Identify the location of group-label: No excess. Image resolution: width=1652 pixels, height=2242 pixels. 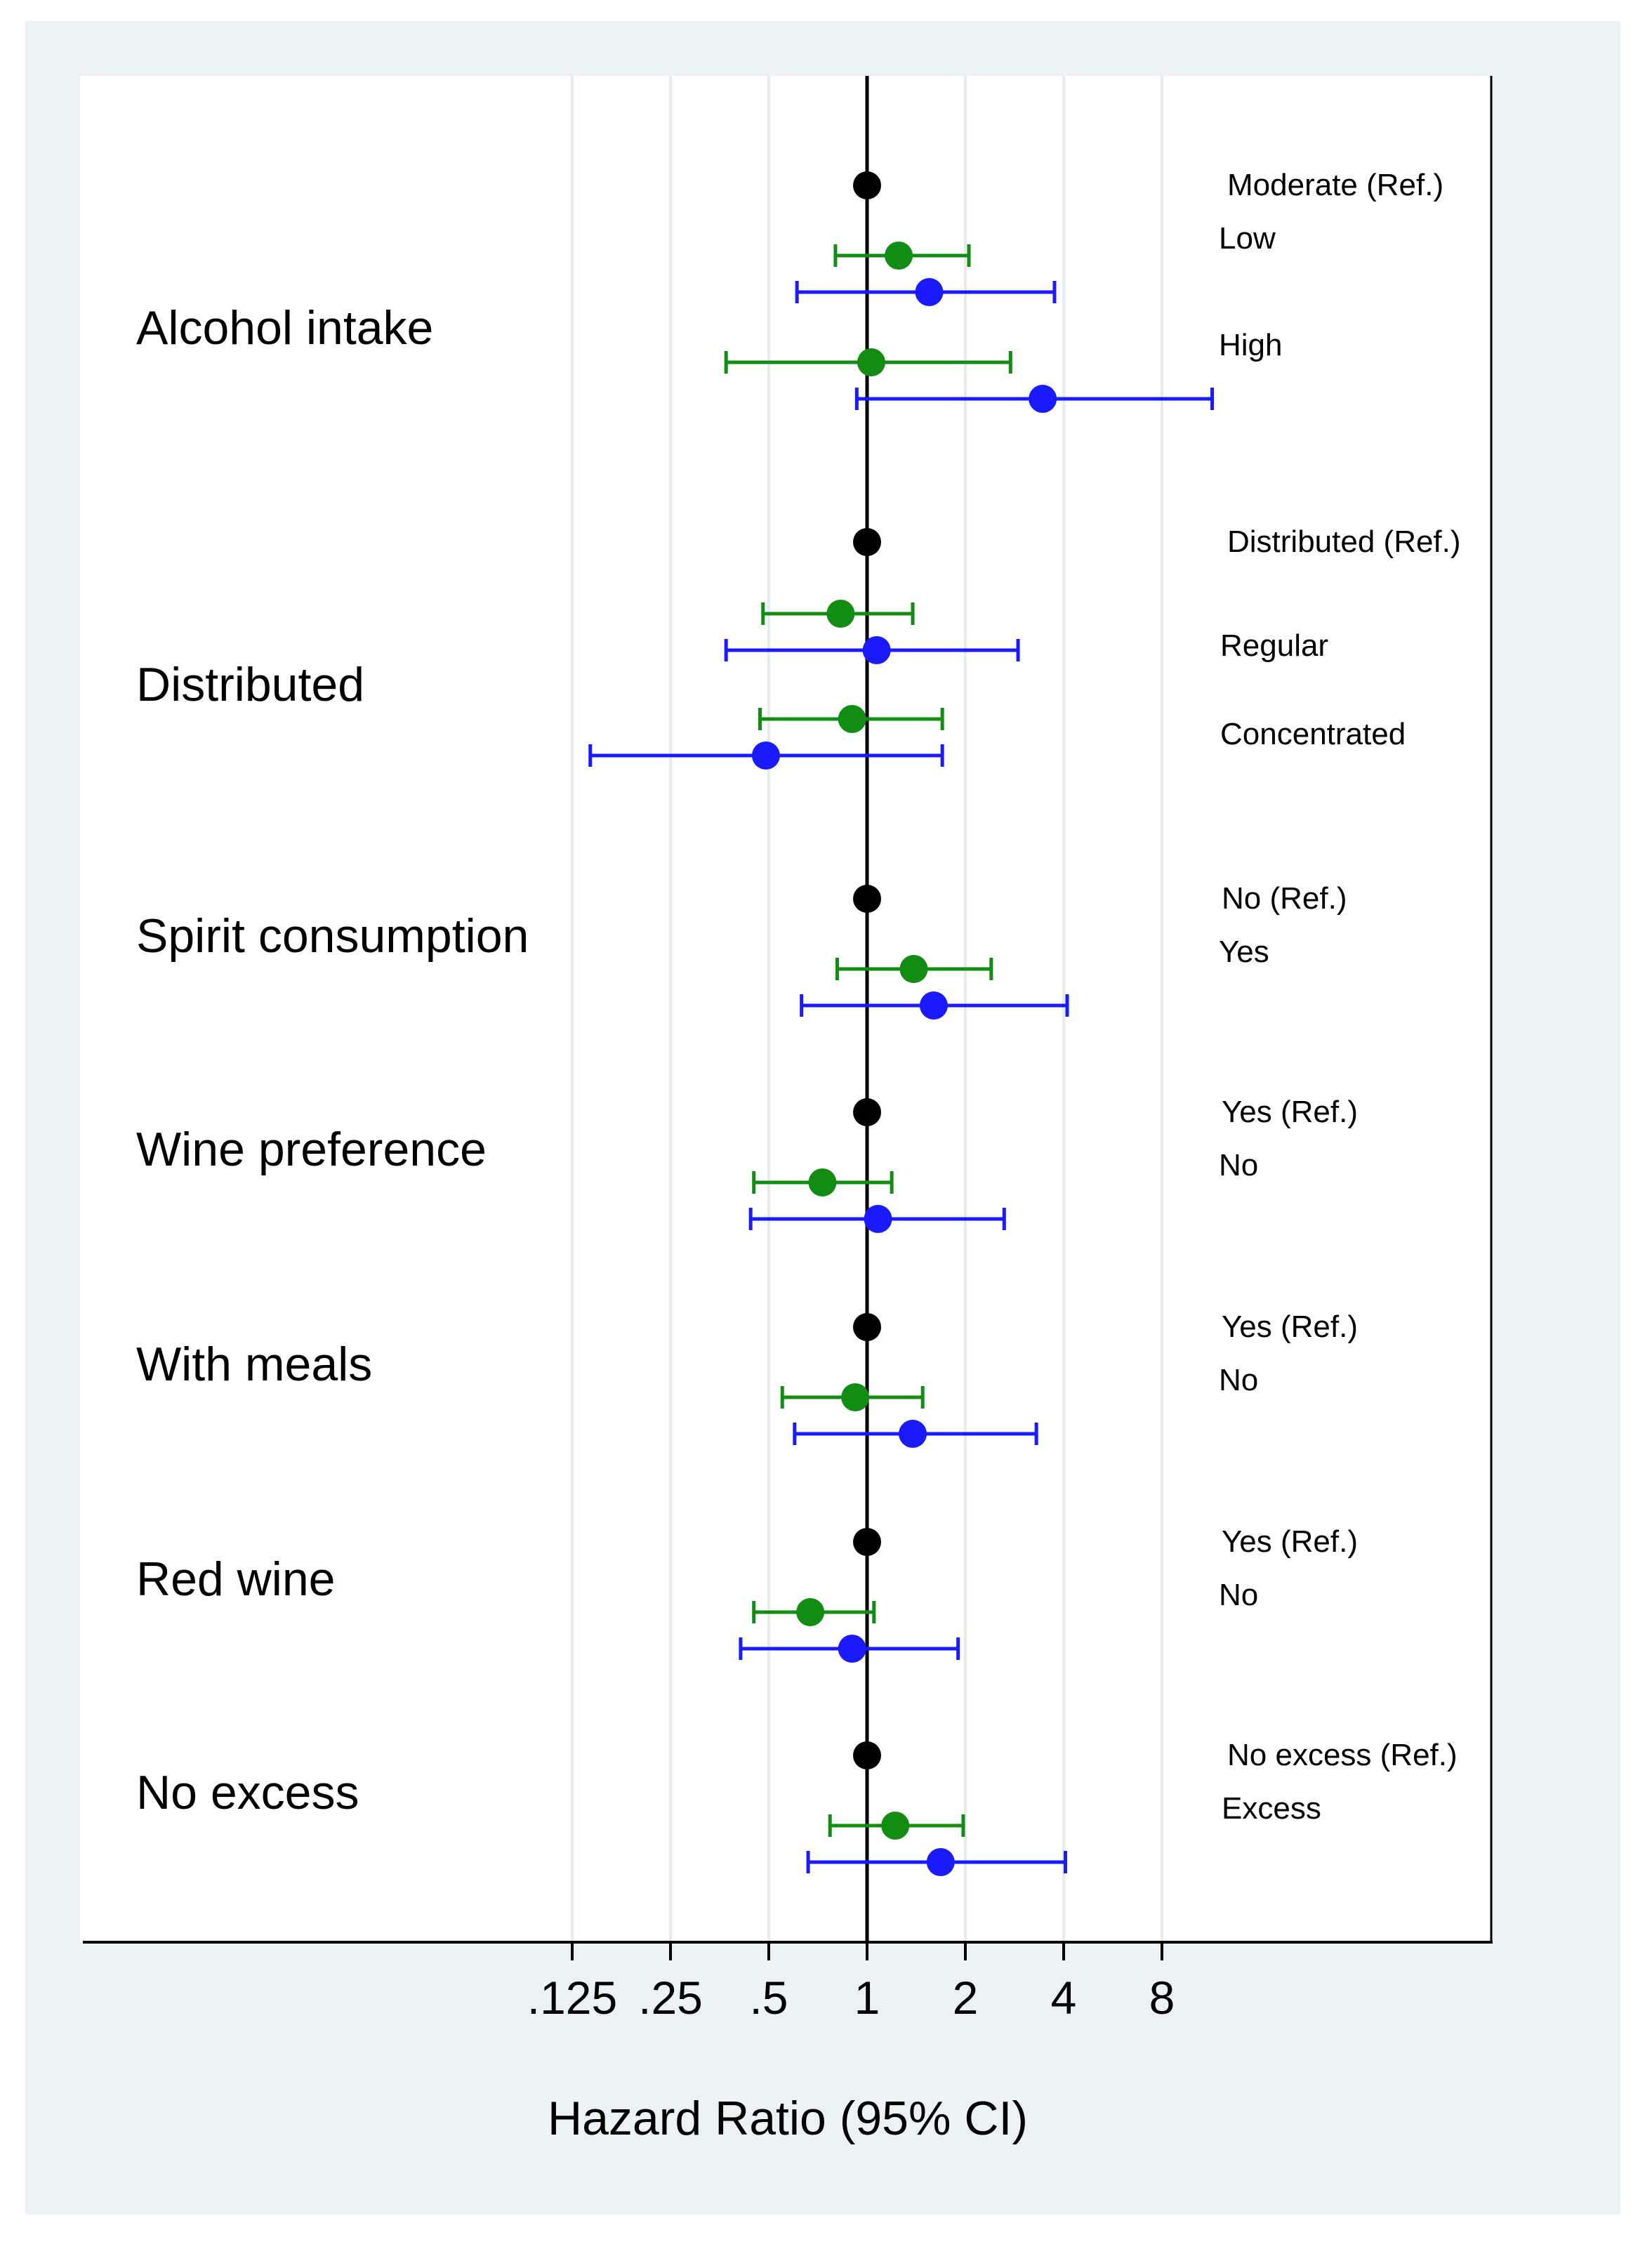
(247, 1792).